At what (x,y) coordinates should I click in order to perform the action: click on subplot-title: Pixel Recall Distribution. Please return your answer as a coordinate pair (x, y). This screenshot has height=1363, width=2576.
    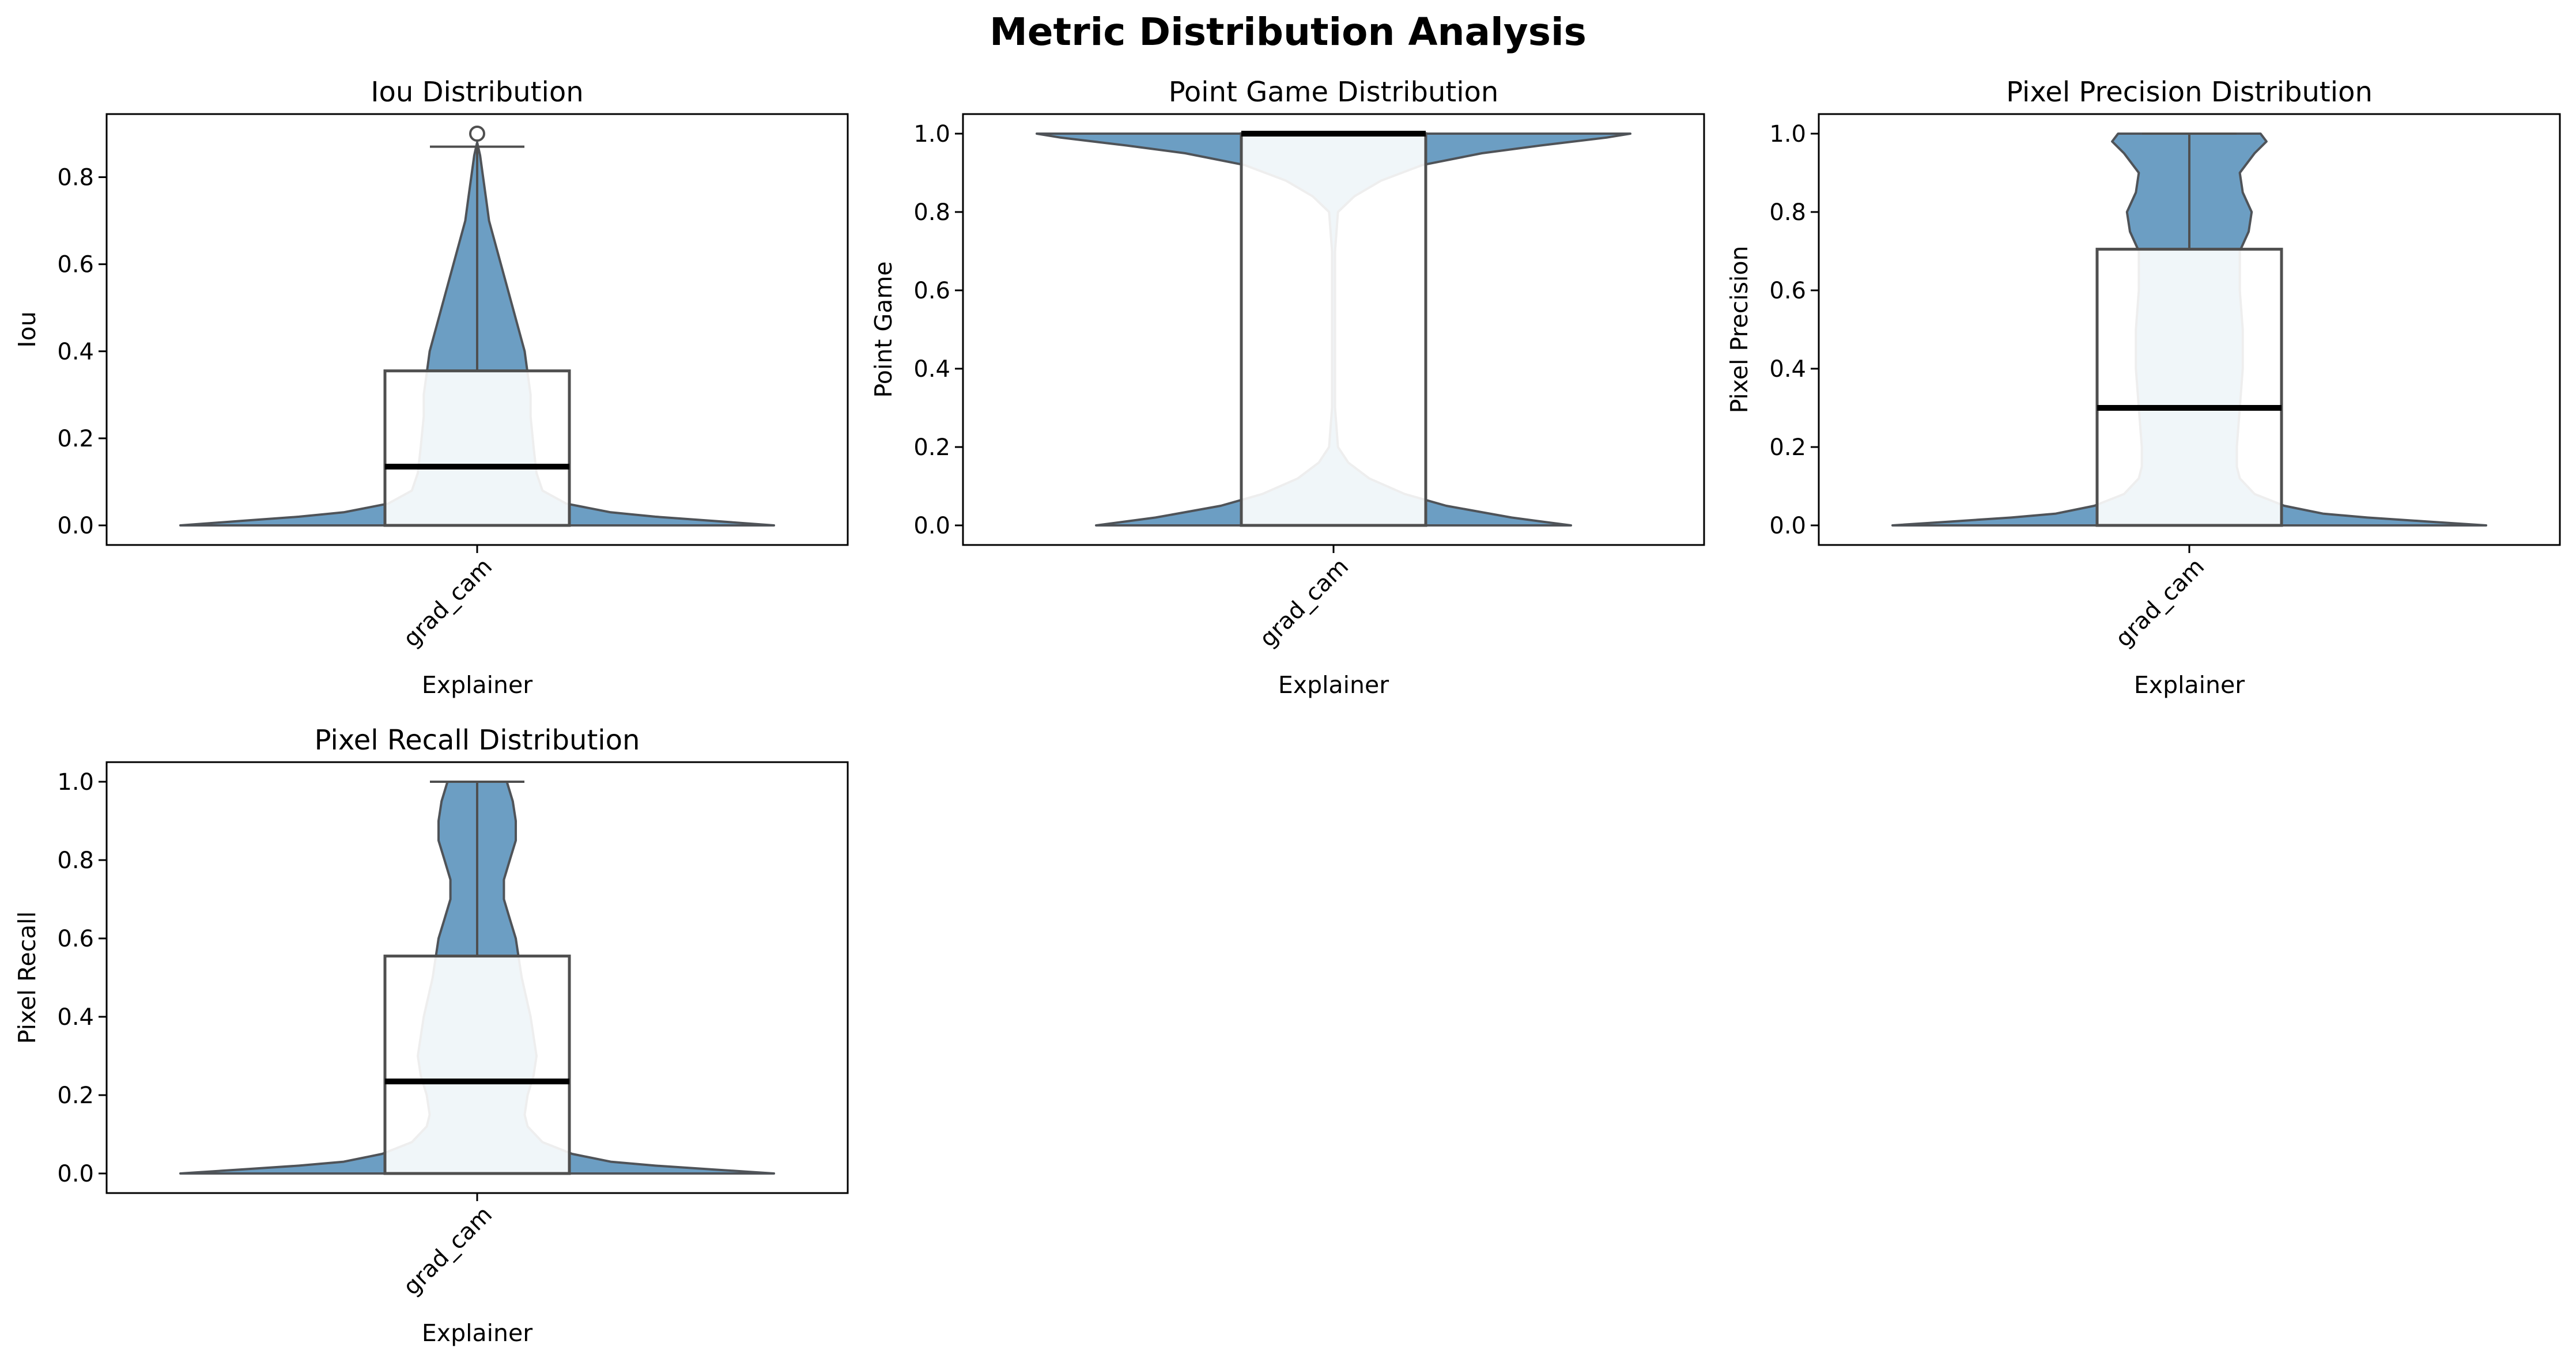
    Looking at the image, I should click on (477, 740).